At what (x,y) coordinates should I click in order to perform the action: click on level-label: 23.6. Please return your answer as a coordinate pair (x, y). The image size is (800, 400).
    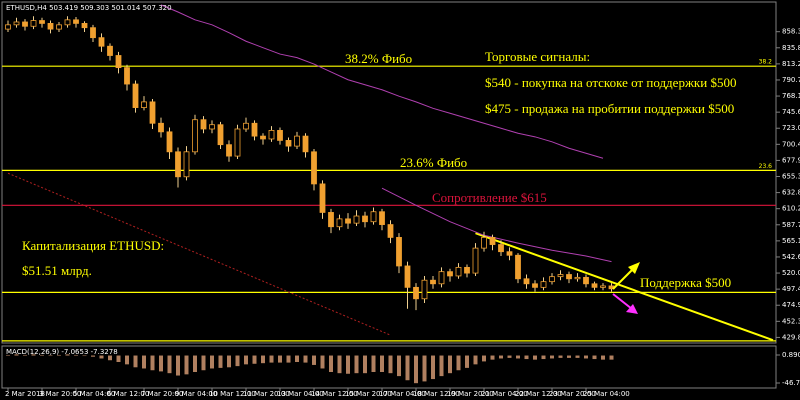
    Looking at the image, I should click on (766, 166).